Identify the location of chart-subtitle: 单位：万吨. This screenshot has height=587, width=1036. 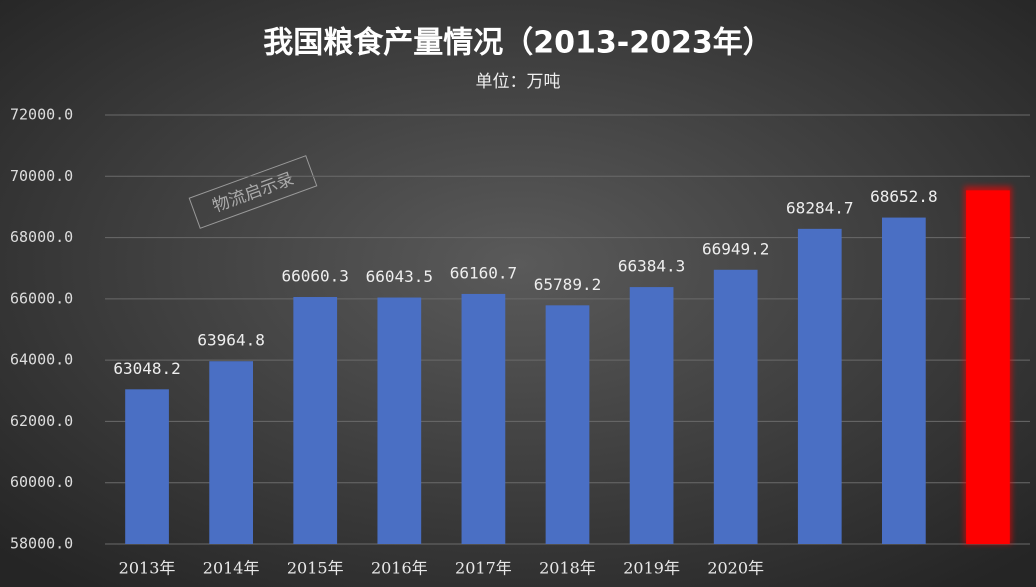
(518, 82).